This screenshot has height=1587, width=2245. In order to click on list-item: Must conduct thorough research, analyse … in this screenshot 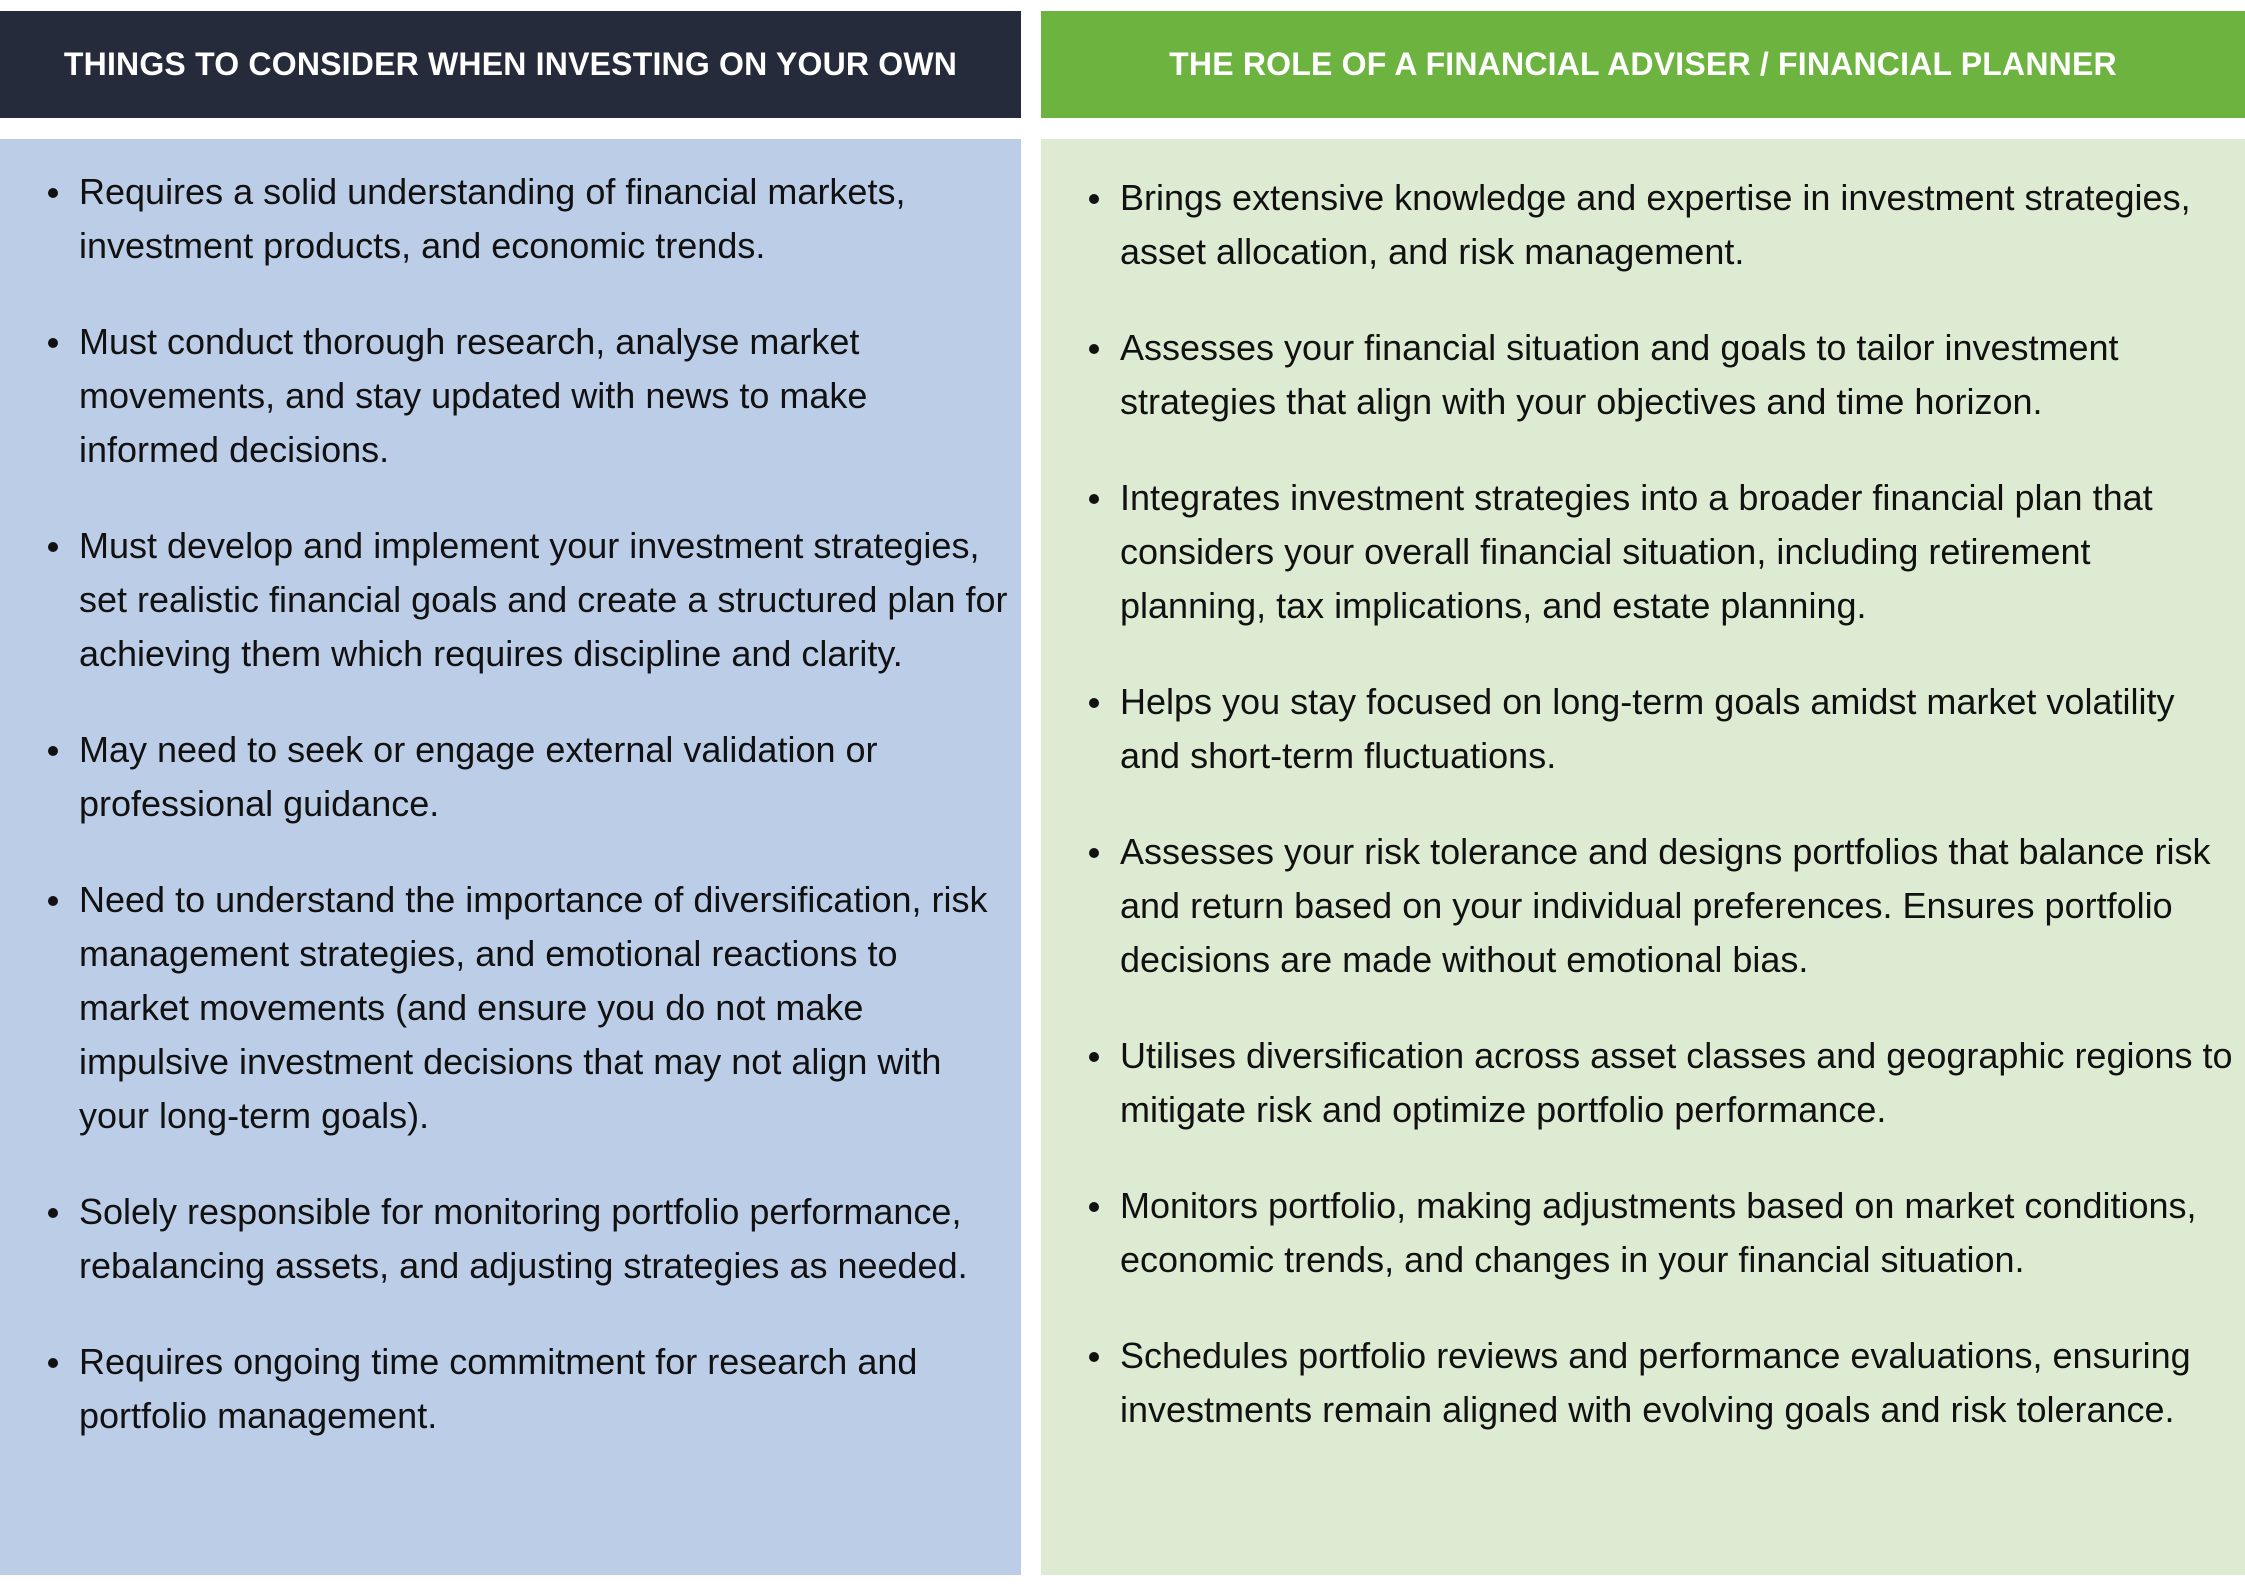, I will do `click(510, 396)`.